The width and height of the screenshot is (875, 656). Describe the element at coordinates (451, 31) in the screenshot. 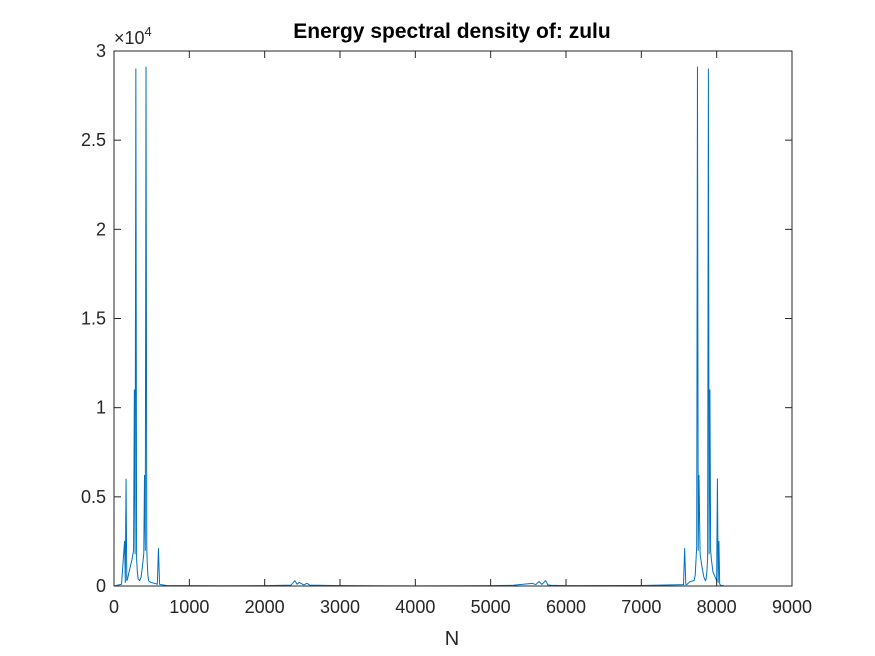

I see `chart-title: Energy spectral density of: zulu` at that location.